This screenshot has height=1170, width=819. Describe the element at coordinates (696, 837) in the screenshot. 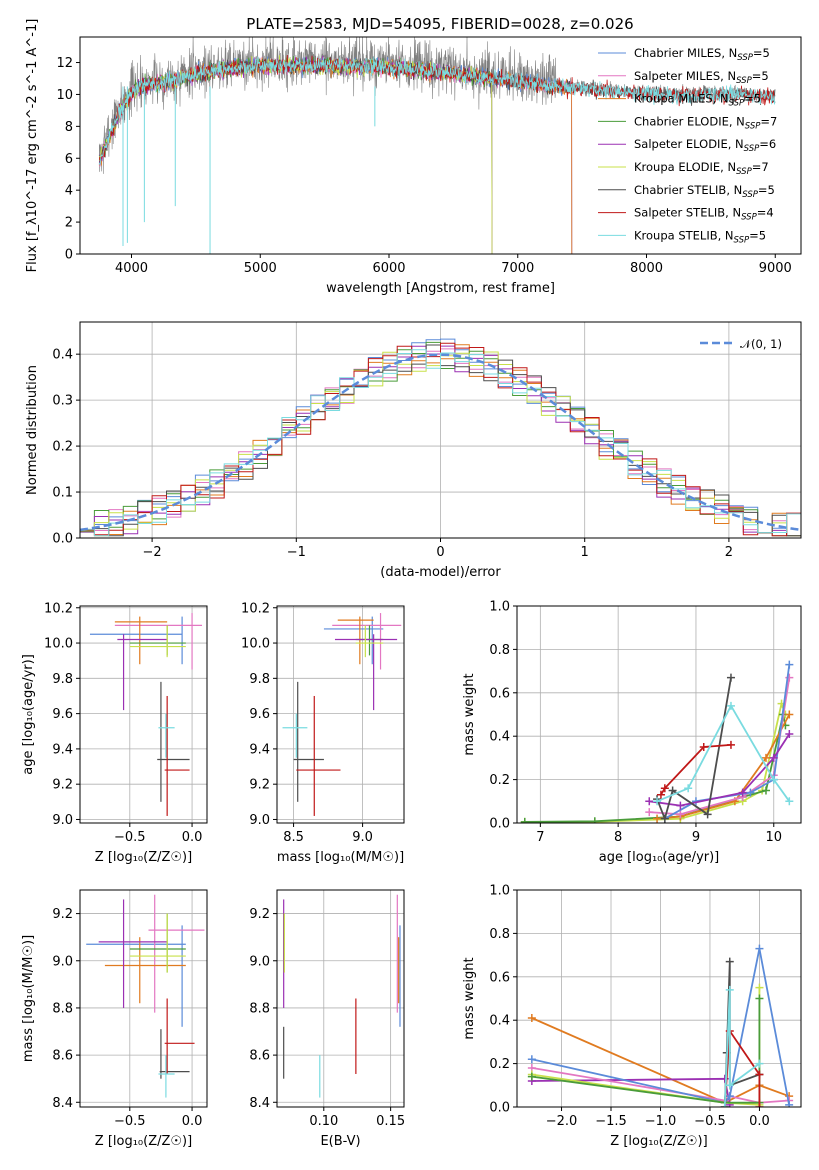

I see `x-tick-label: 9` at that location.